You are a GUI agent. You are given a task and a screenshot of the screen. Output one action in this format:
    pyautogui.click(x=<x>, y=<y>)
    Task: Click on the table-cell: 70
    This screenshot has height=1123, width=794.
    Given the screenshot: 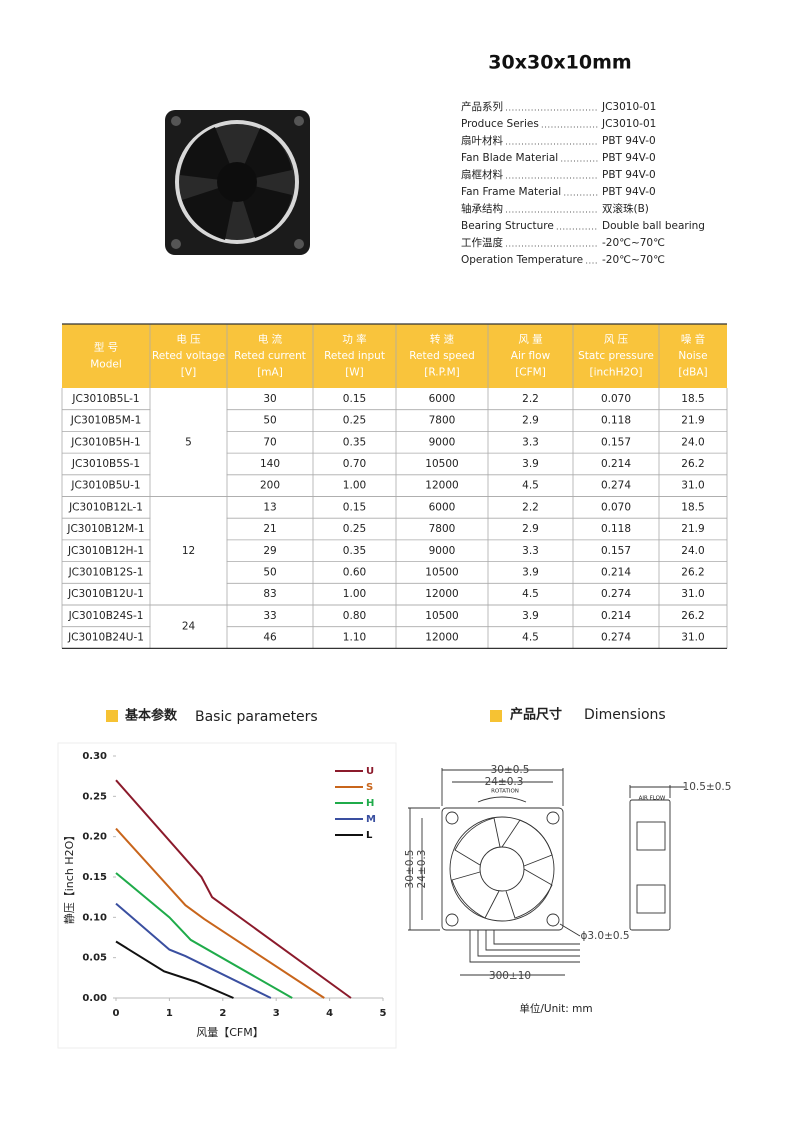 What is the action you would take?
    pyautogui.click(x=269, y=442)
    